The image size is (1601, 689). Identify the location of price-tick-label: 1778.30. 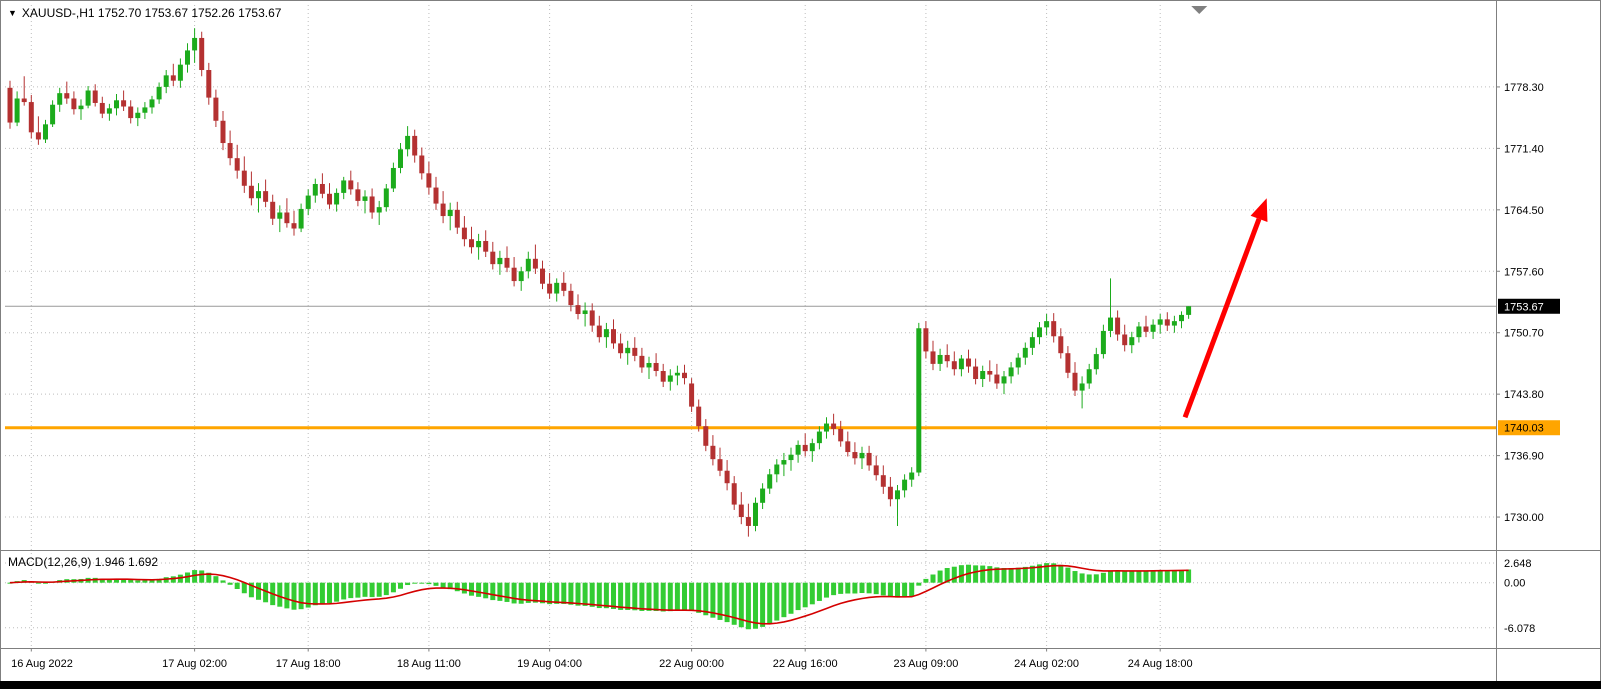
(1524, 88).